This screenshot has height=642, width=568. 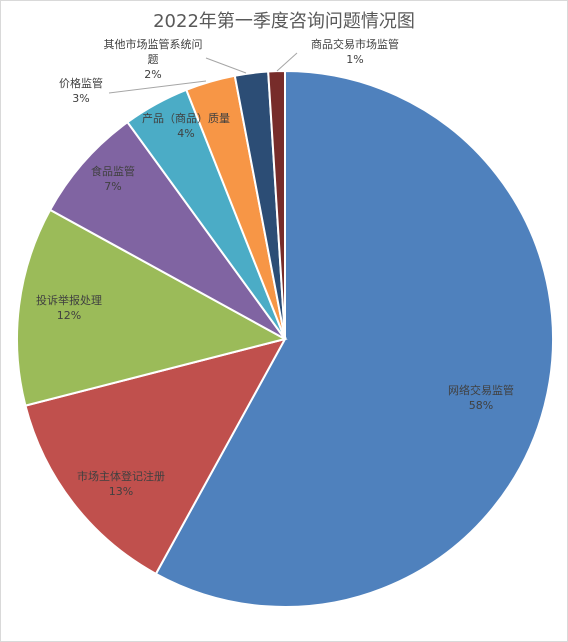 What do you see at coordinates (481, 397) in the screenshot?
I see `data-label: 网络交易监管 58%` at bounding box center [481, 397].